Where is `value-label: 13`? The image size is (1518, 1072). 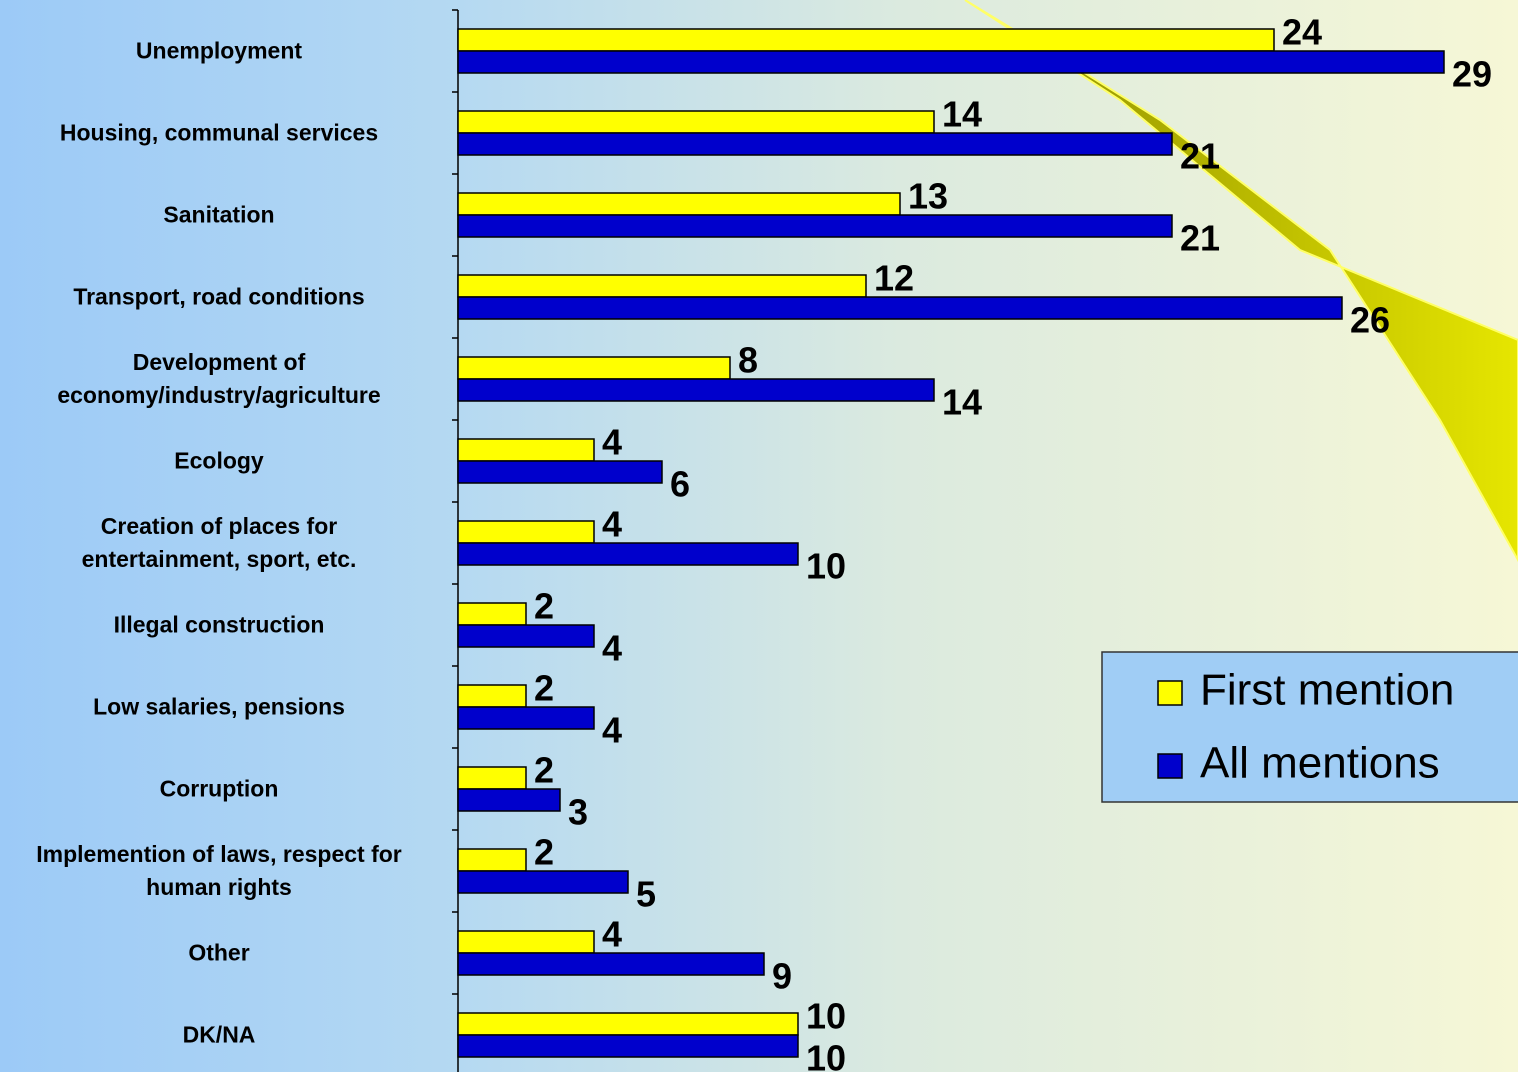 value-label: 13 is located at coordinates (928, 196).